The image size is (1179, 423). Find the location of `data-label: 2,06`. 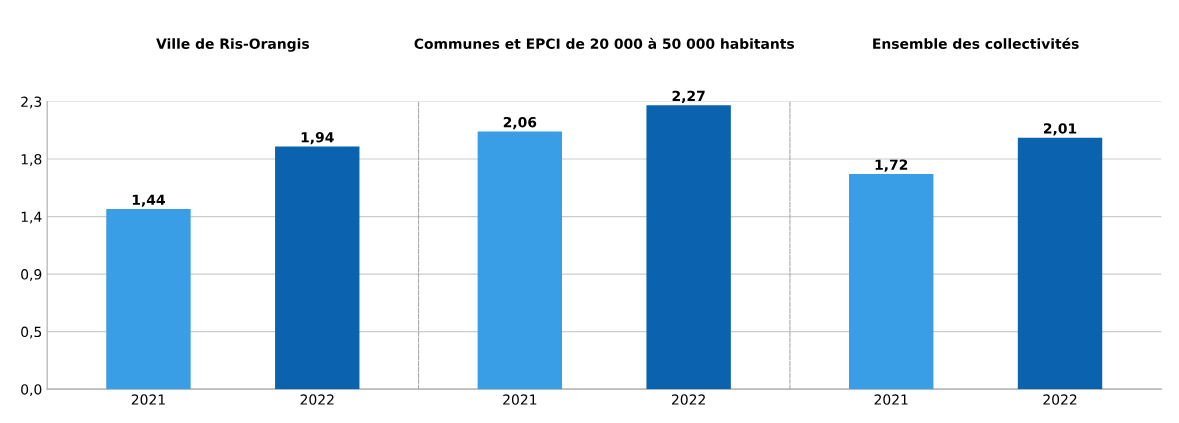

data-label: 2,06 is located at coordinates (520, 123).